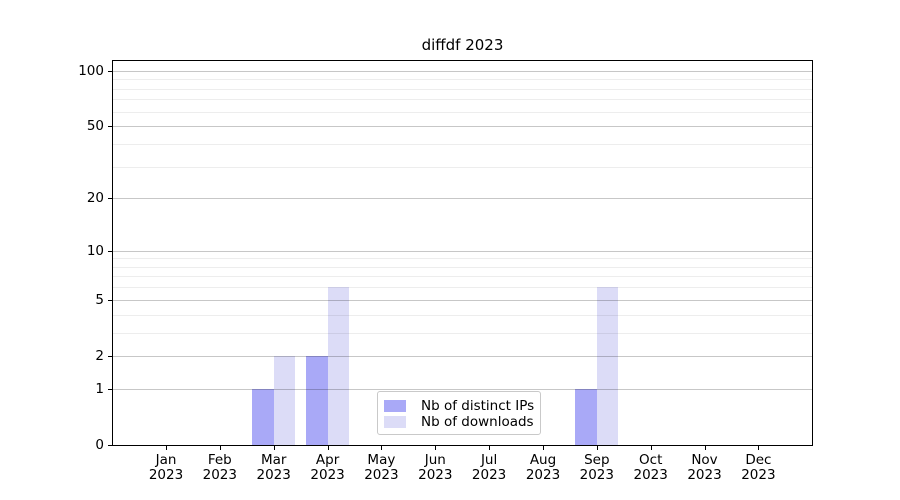 The height and width of the screenshot is (500, 900). I want to click on downloads-swatch, so click(395, 421).